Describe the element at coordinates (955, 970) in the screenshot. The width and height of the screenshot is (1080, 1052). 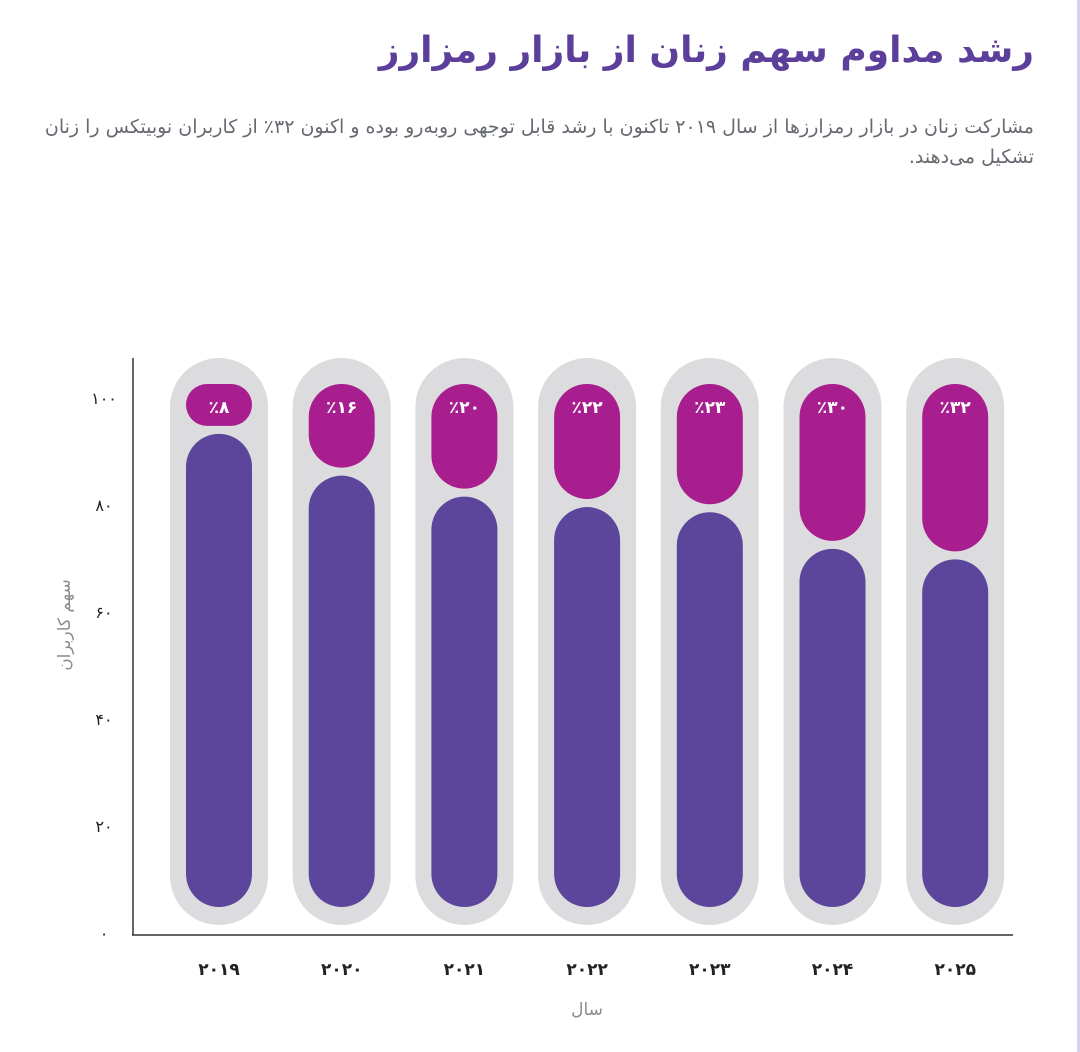
I see `x-tick-label: ۲۰۲۵` at that location.